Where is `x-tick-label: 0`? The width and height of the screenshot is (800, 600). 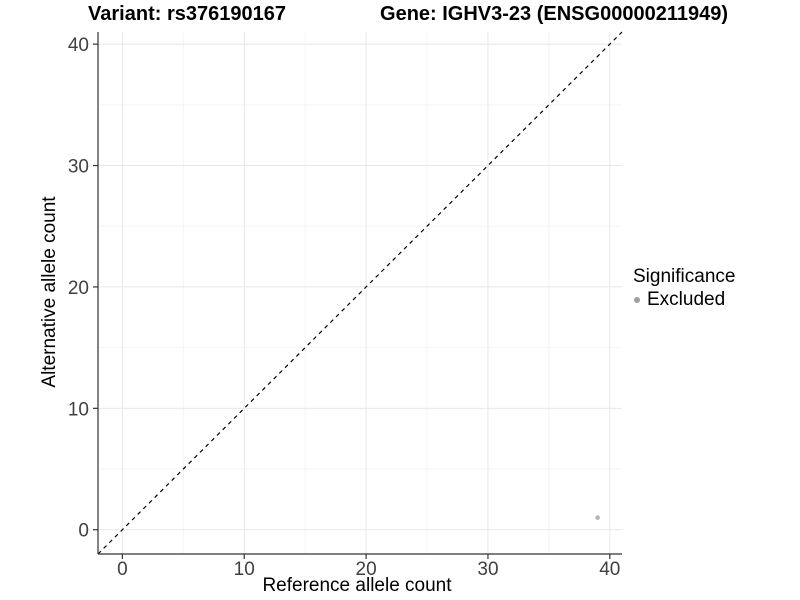
x-tick-label: 0 is located at coordinates (122, 569).